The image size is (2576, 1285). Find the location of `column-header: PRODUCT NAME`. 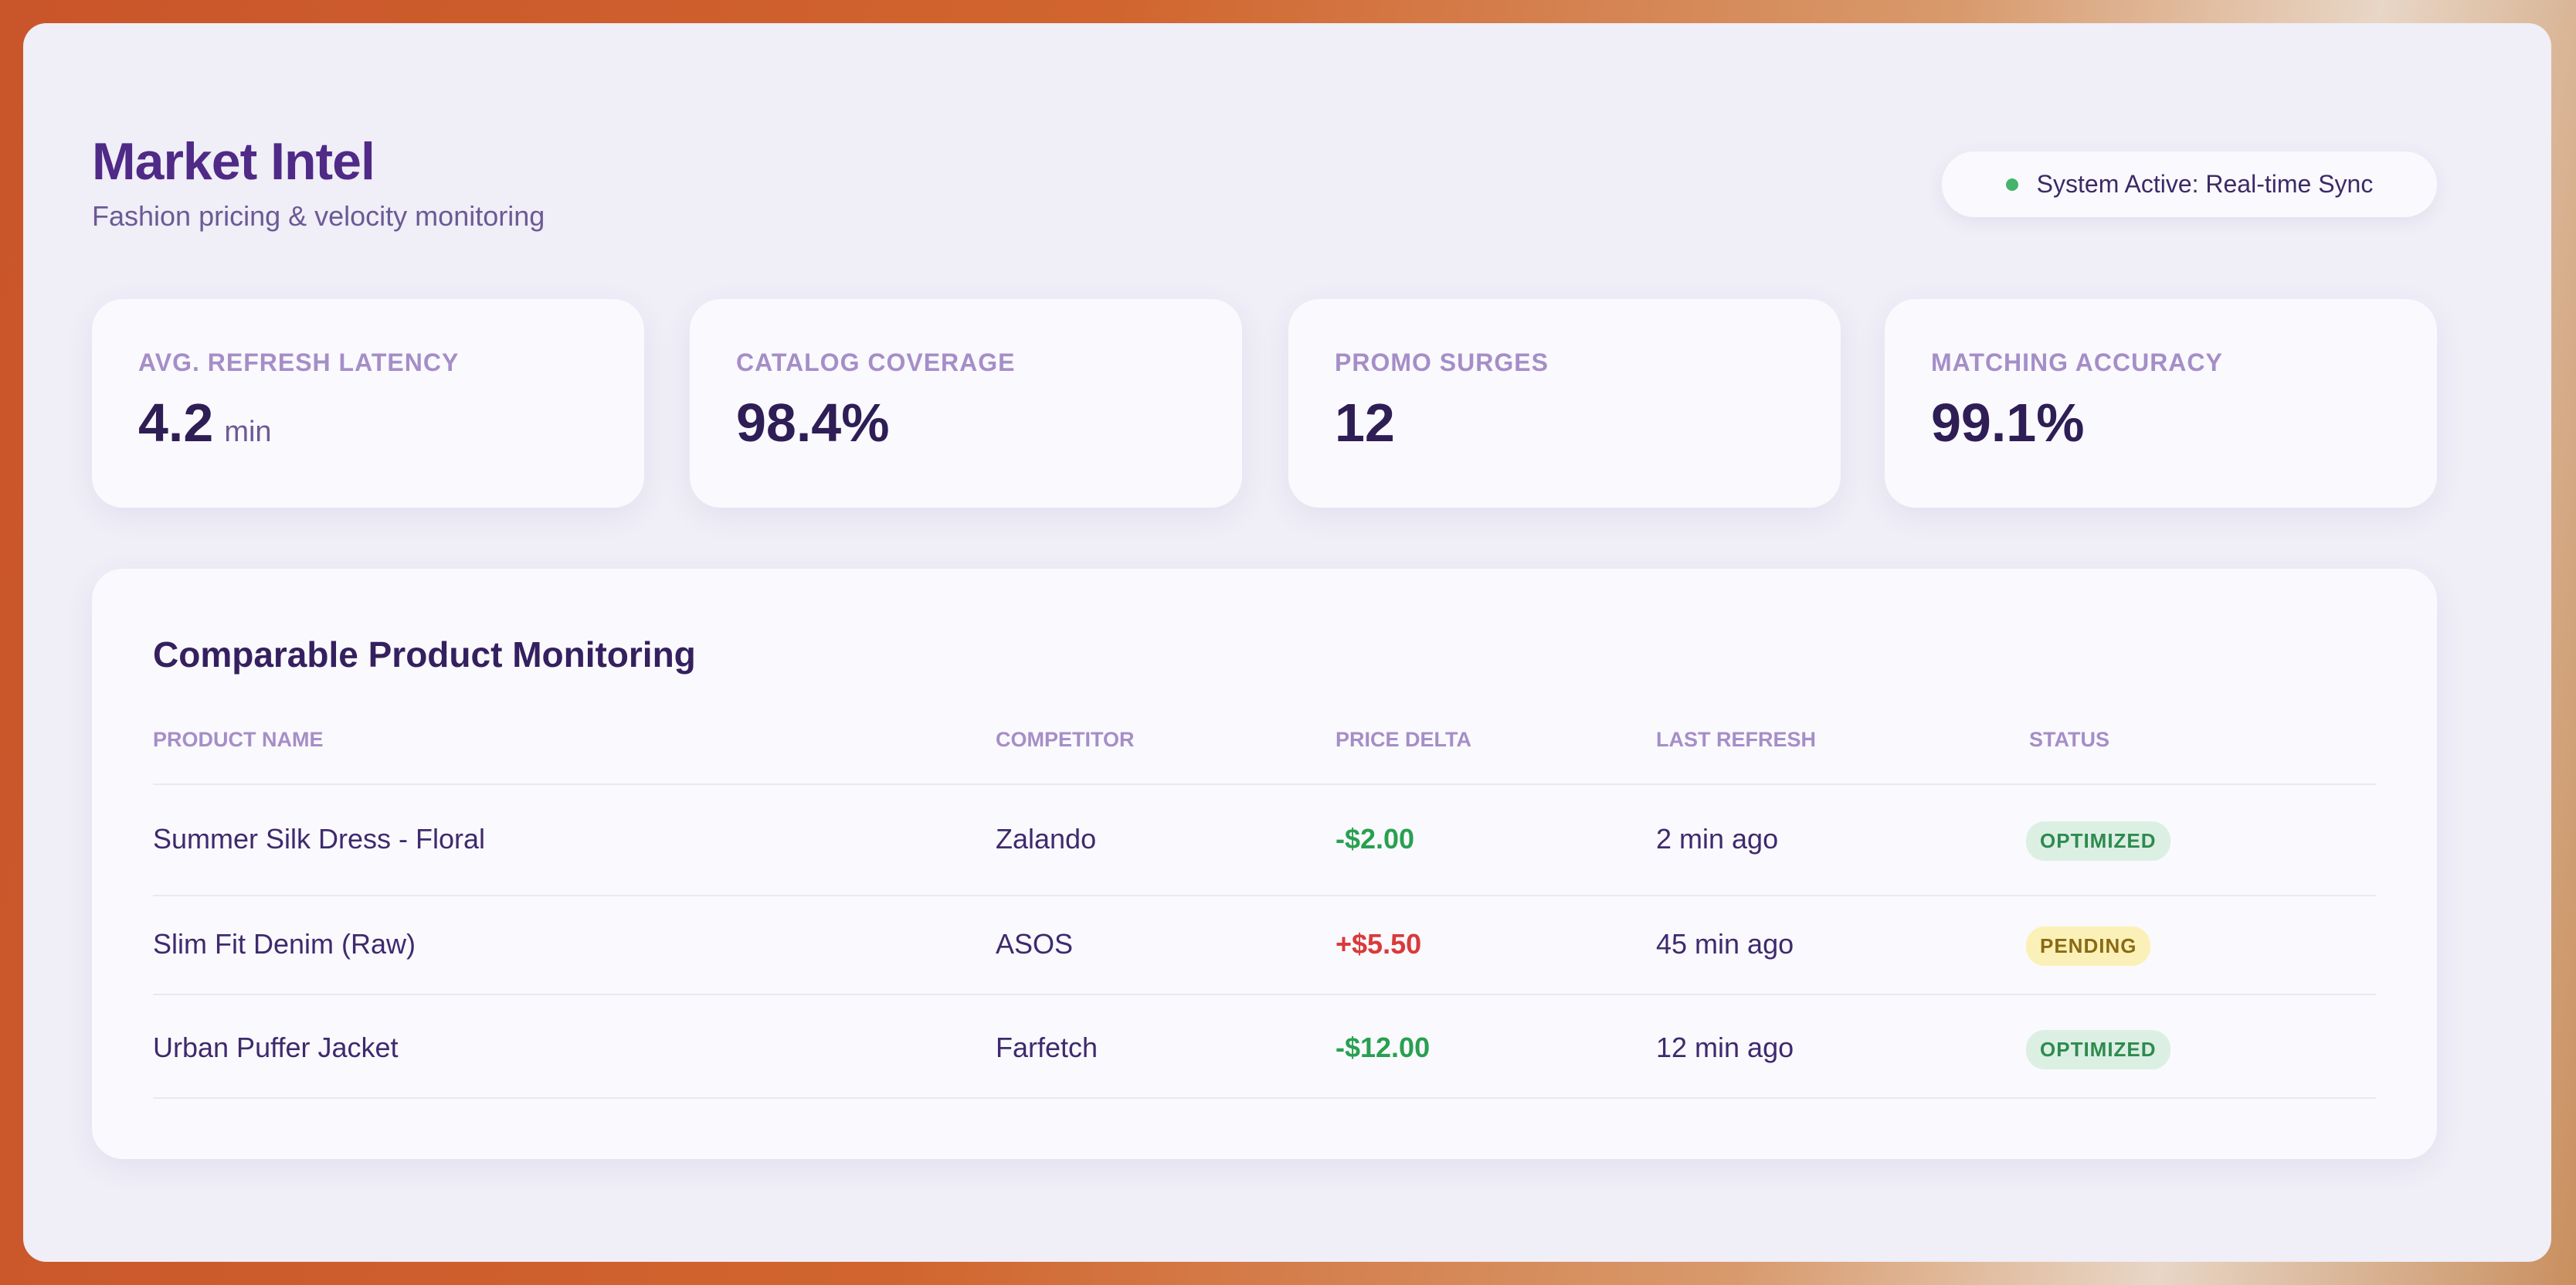

column-header: PRODUCT NAME is located at coordinates (238, 739).